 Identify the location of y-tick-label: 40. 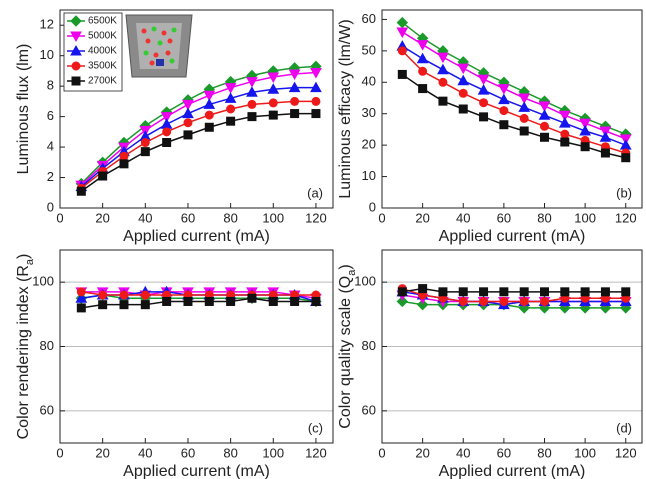
(369, 81).